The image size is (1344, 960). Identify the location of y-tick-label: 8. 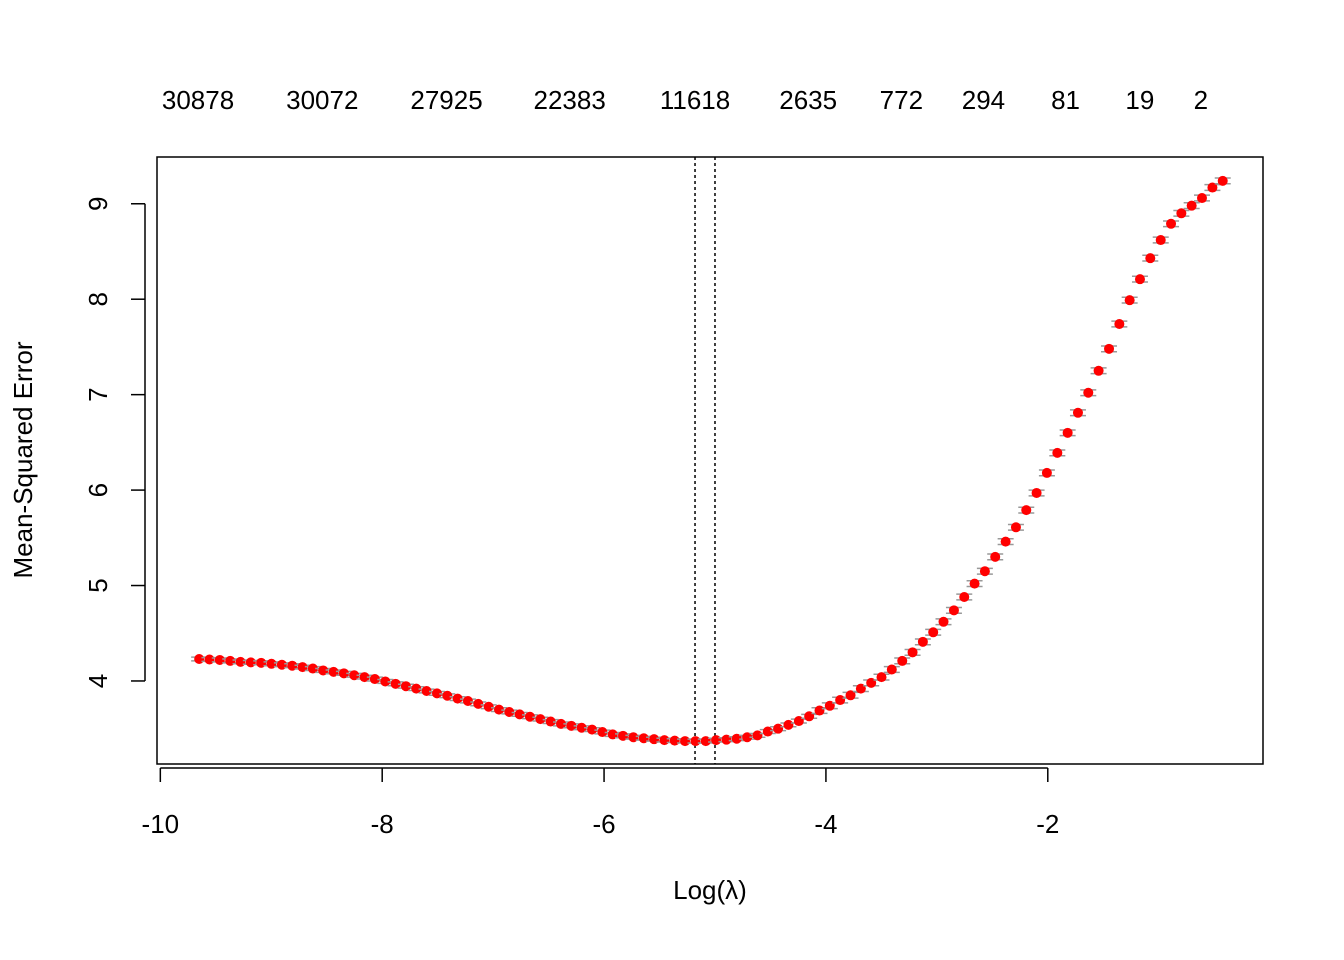
(98, 299).